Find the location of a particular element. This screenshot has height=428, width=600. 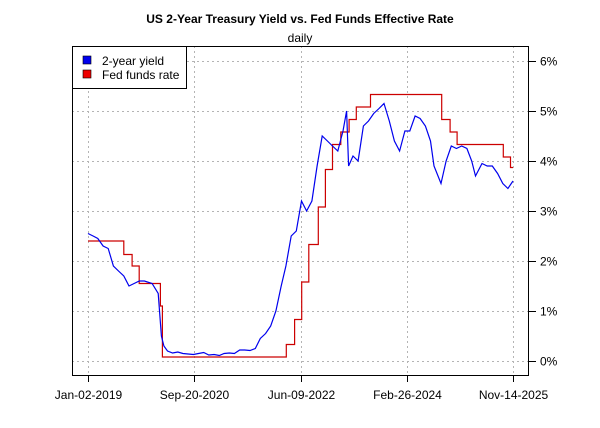

y-tick-label: 0% is located at coordinates (549, 362).